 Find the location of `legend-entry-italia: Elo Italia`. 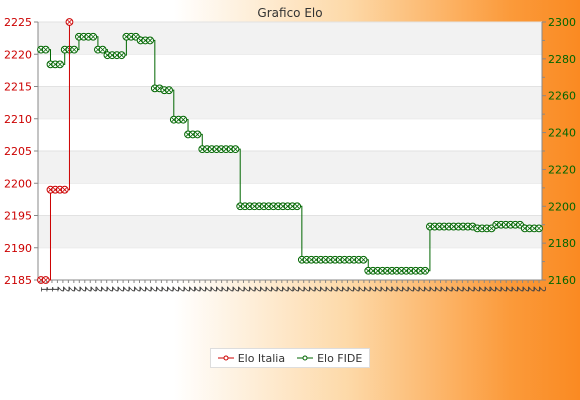

legend-entry-italia: Elo Italia is located at coordinates (251, 358).